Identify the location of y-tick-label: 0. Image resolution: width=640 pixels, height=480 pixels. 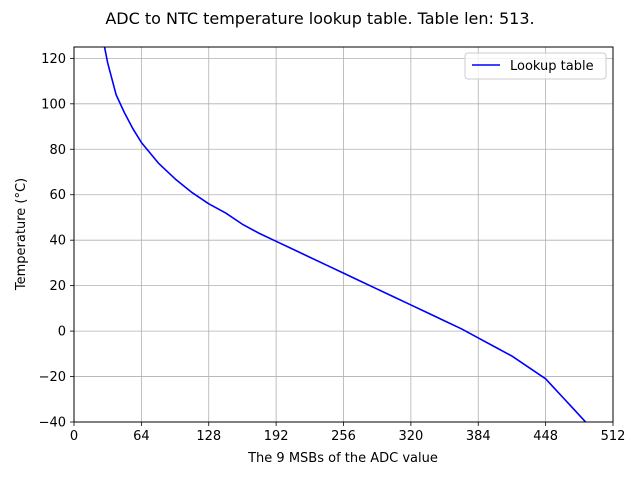
(62, 332).